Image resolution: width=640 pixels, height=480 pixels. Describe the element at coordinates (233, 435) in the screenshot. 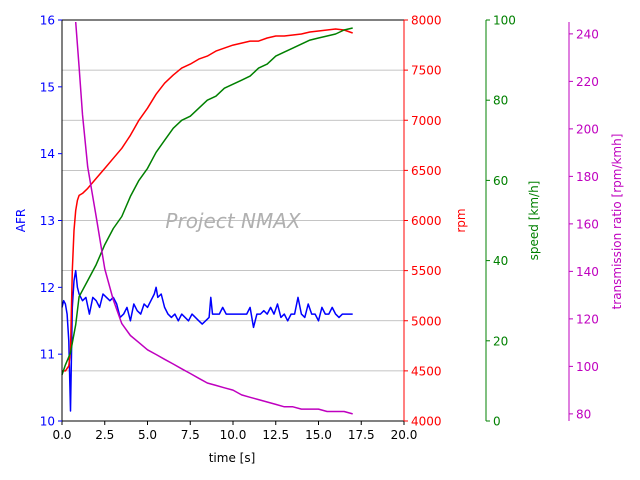

I see `x-tick-label: 10.0` at that location.